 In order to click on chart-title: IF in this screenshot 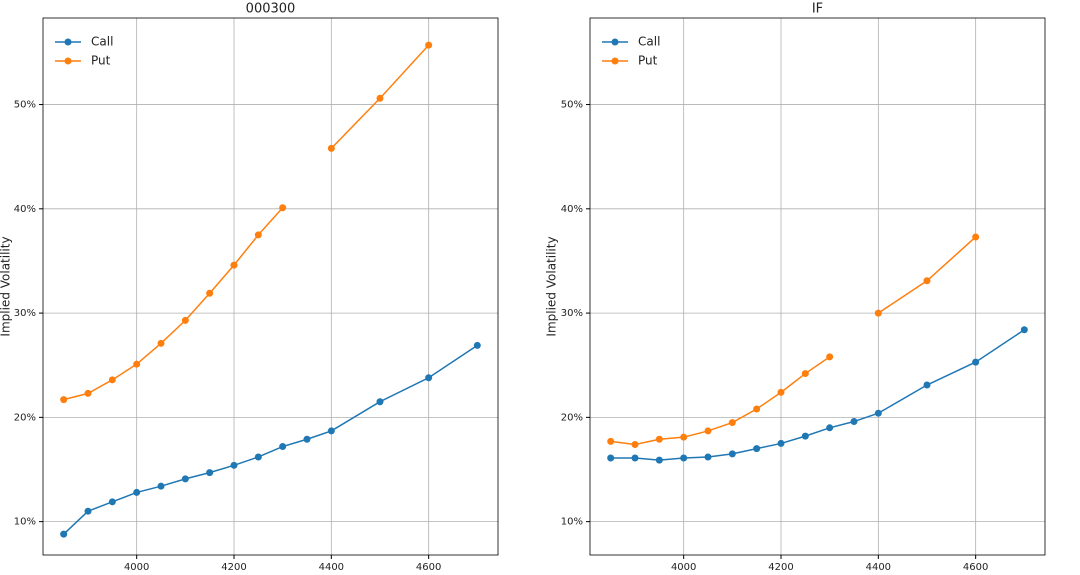, I will do `click(817, 9)`.